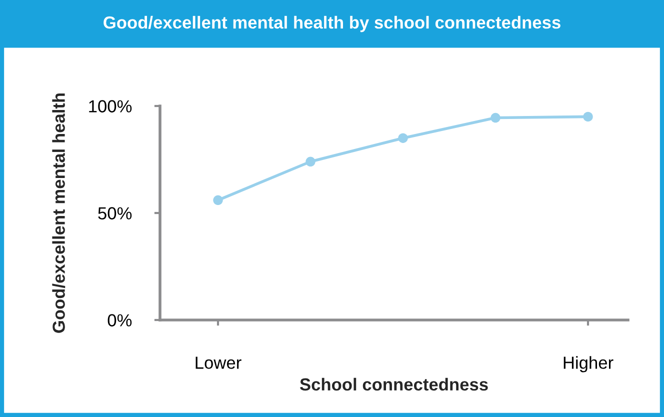 Image resolution: width=664 pixels, height=417 pixels. What do you see at coordinates (332, 24) in the screenshot?
I see `chart-title: Good/excellent mental health by school connectedness` at bounding box center [332, 24].